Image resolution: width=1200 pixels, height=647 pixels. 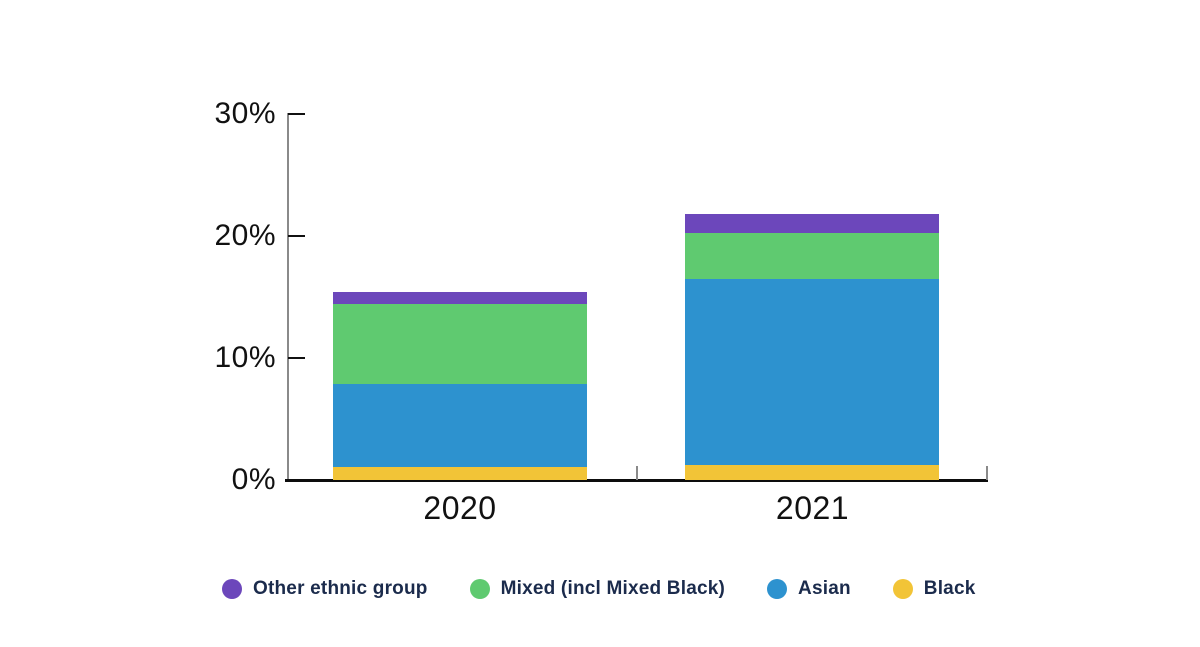 What do you see at coordinates (460, 344) in the screenshot?
I see `segment-2020-mixed-incl-mixed-black-` at bounding box center [460, 344].